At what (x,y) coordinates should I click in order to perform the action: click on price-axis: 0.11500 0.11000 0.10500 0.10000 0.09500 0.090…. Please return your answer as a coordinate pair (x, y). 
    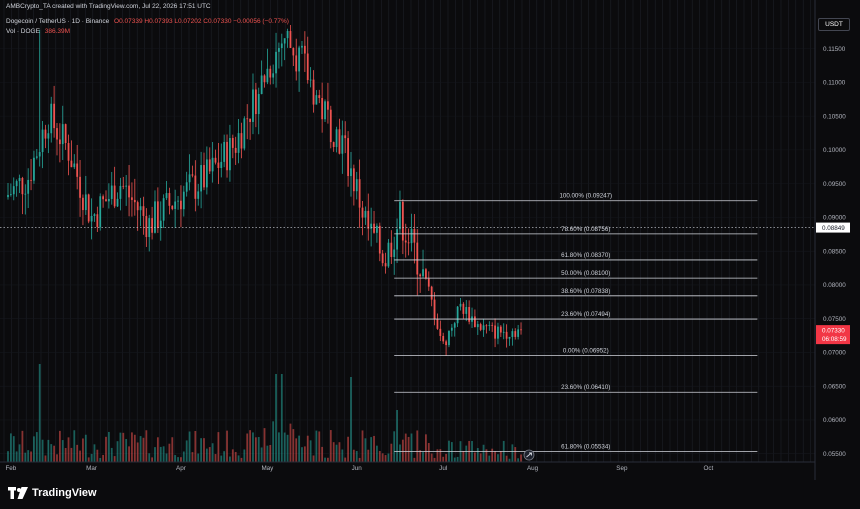
    Looking at the image, I should click on (834, 252).